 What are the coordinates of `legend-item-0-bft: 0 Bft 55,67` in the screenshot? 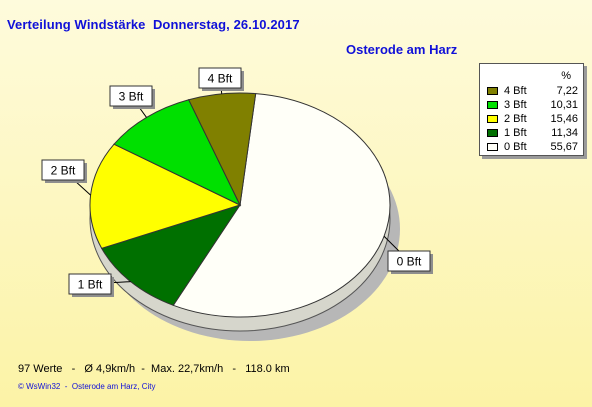 It's located at (532, 146).